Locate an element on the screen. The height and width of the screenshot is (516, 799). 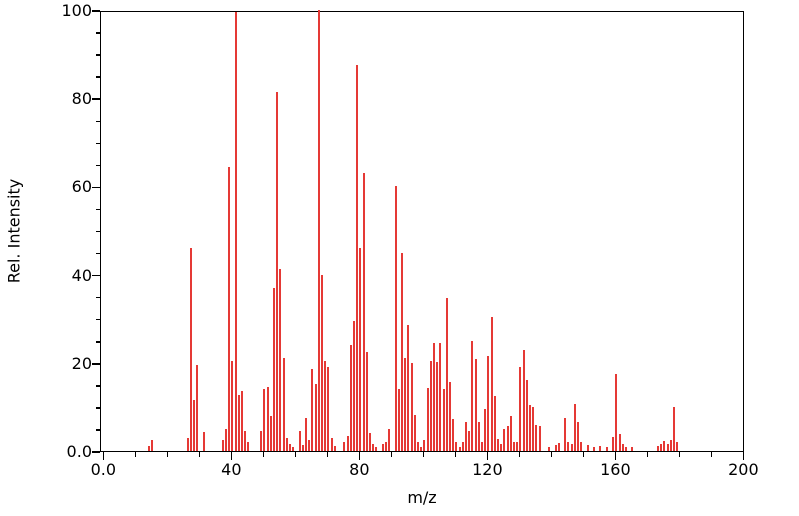
x-tick-label: 200 is located at coordinates (743, 469).